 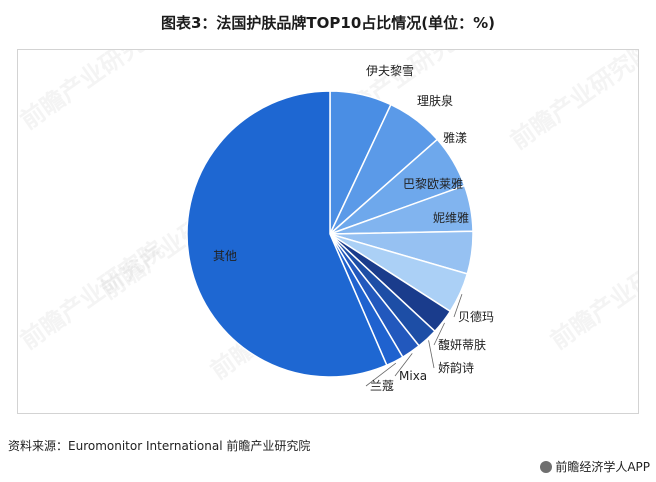 I want to click on slice-label-3: 雅漾, so click(x=455, y=137).